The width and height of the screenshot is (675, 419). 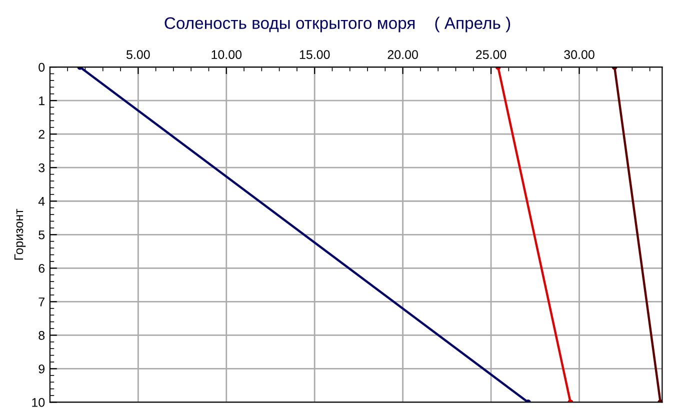 I want to click on y-tick-label: 5, so click(x=41, y=235).